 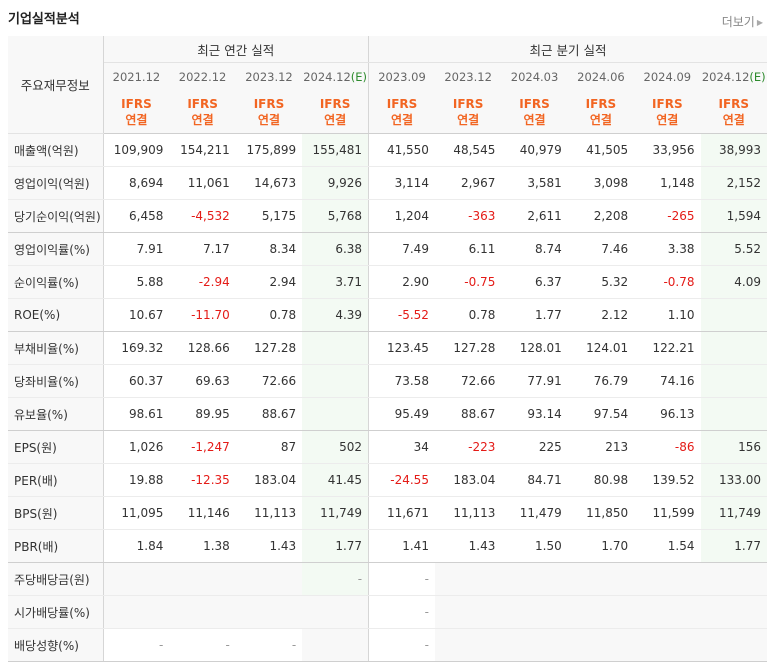 What do you see at coordinates (269, 381) in the screenshot?
I see `value-cell: 72.66` at bounding box center [269, 381].